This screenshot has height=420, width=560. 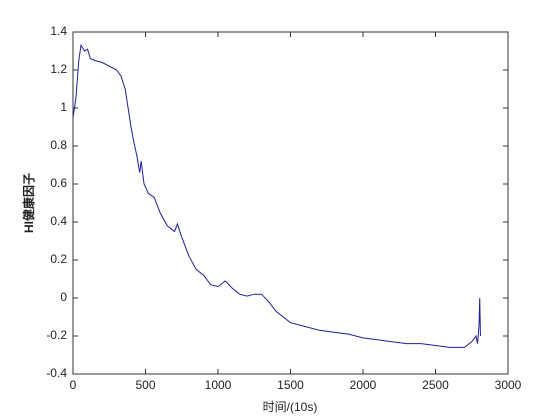 What do you see at coordinates (56, 373) in the screenshot?
I see `y-tick-label: -0.4` at bounding box center [56, 373].